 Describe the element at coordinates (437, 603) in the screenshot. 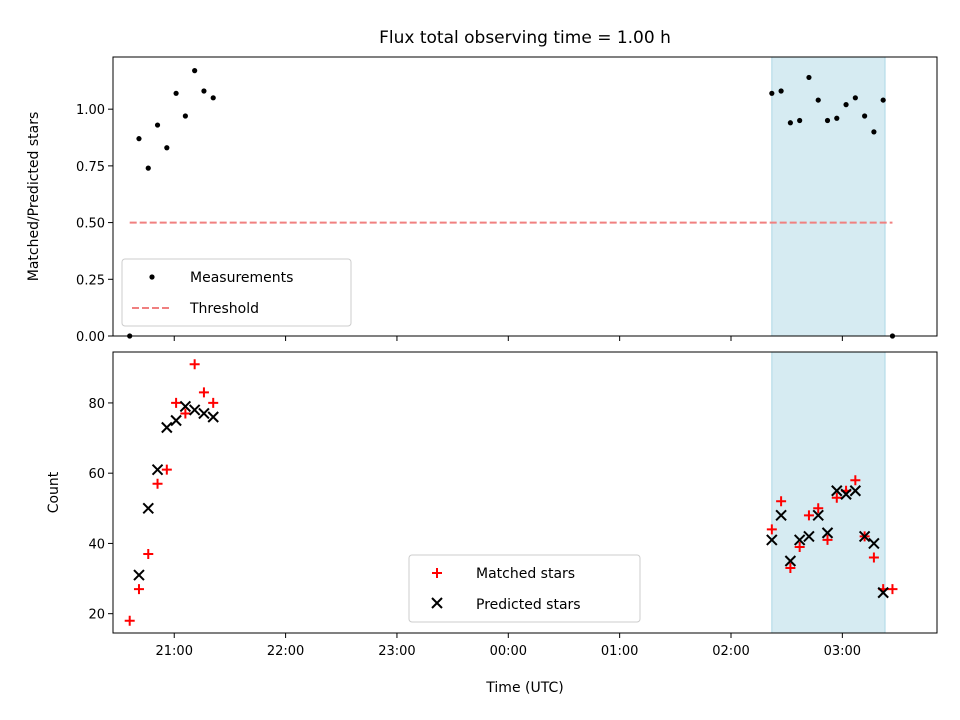

I see `legend-predicted-marker` at that location.